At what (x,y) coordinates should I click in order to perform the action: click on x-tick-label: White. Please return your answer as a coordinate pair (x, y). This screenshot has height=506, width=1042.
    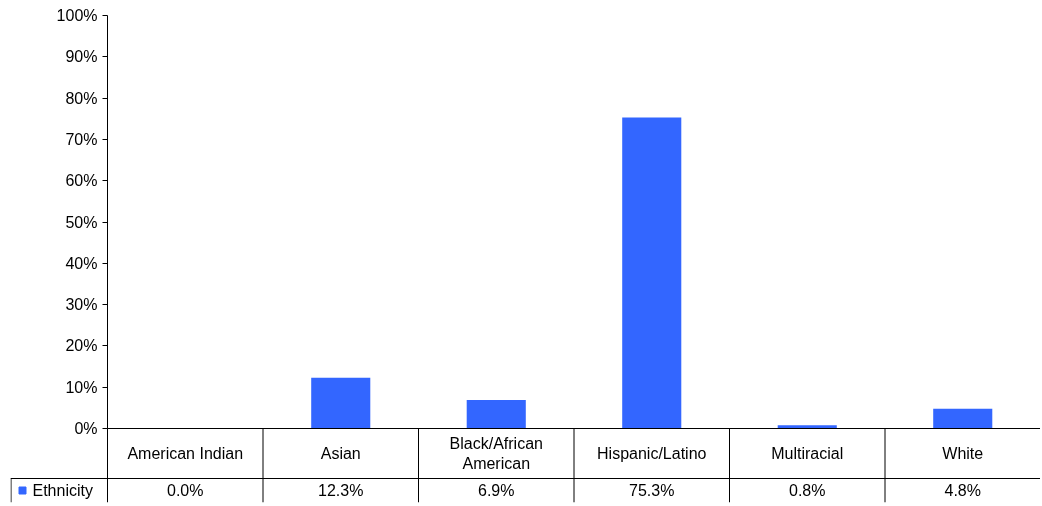
    Looking at the image, I should click on (963, 453).